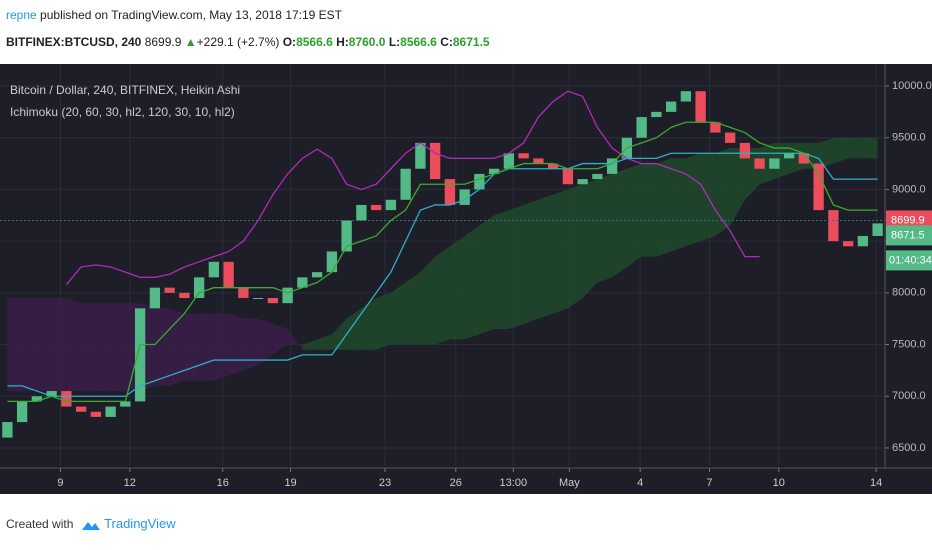 The width and height of the screenshot is (932, 550). I want to click on created: Created with, so click(40, 524).